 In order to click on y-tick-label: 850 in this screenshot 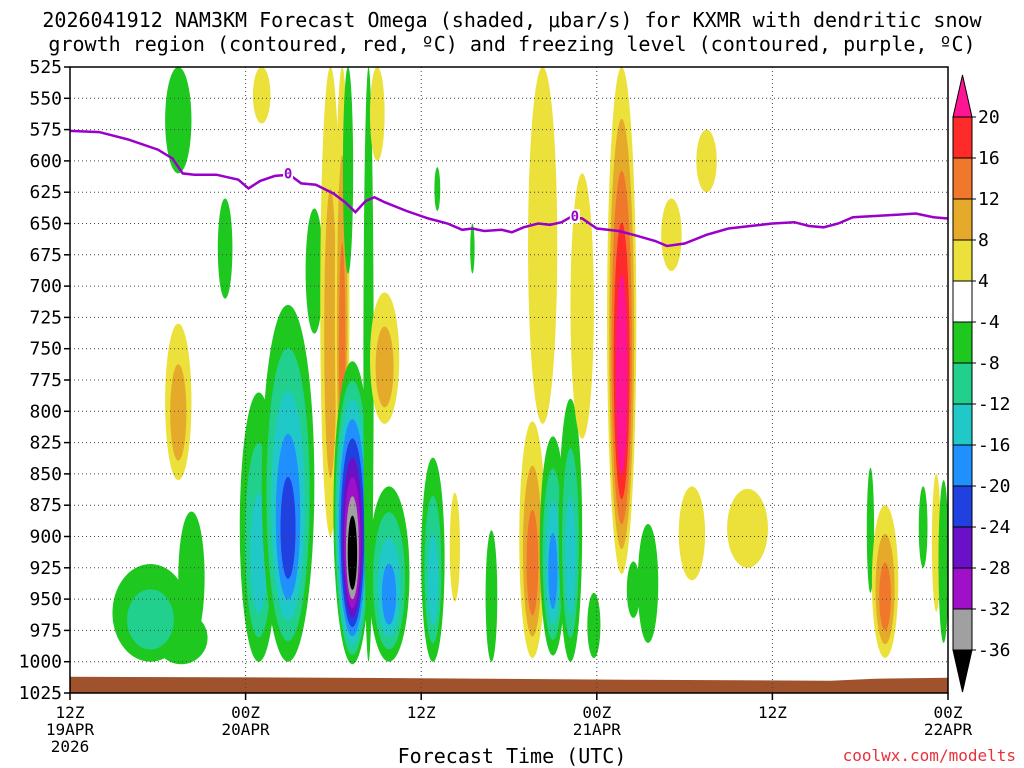, I will do `click(45, 474)`.